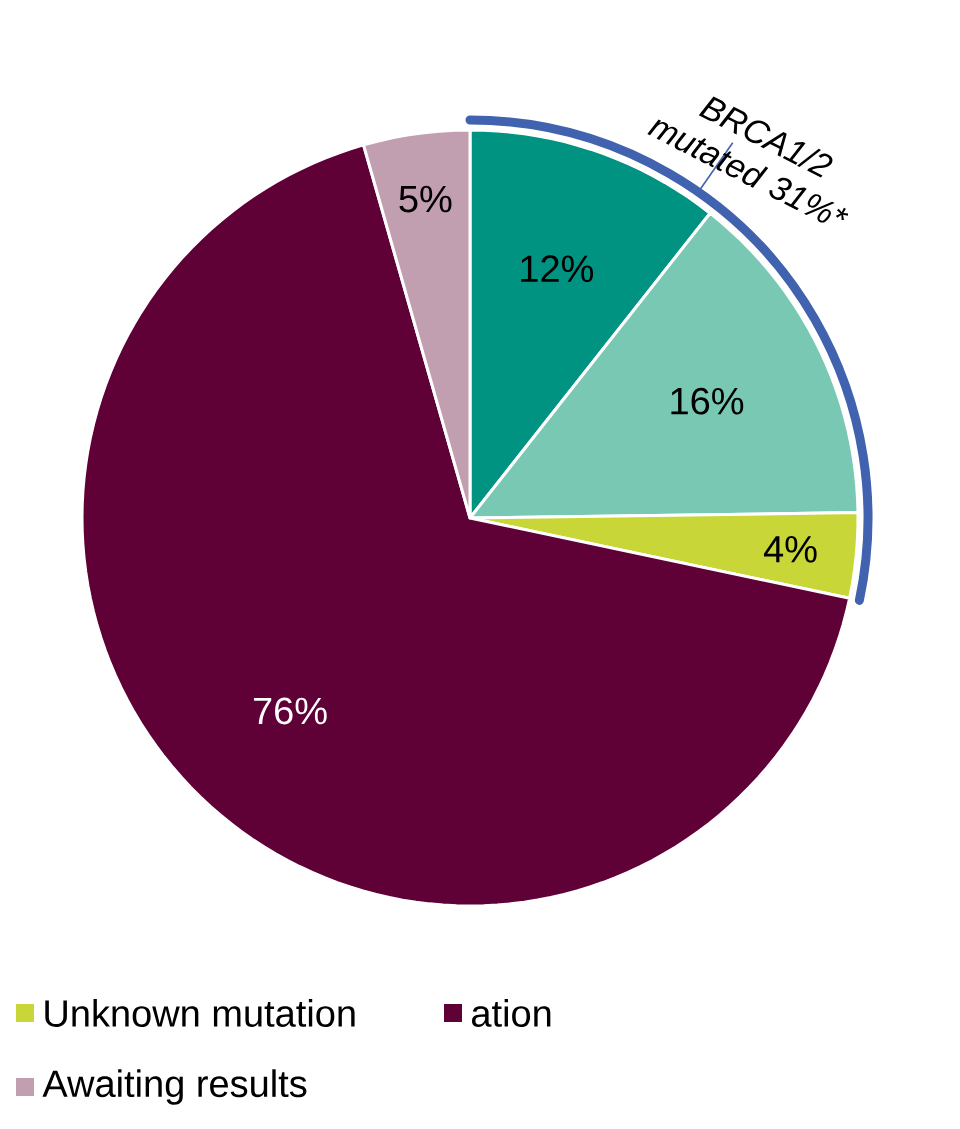 This screenshot has width=960, height=1129. What do you see at coordinates (290, 711) in the screenshot?
I see `data-label: 76%` at bounding box center [290, 711].